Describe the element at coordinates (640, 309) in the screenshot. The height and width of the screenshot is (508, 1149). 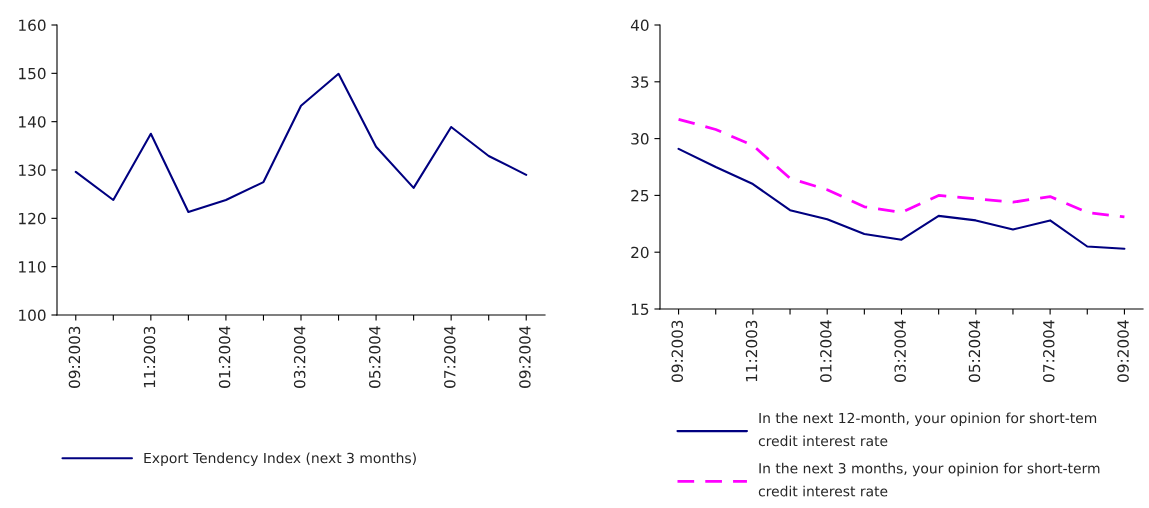
I see `y-tick-label: 15` at that location.